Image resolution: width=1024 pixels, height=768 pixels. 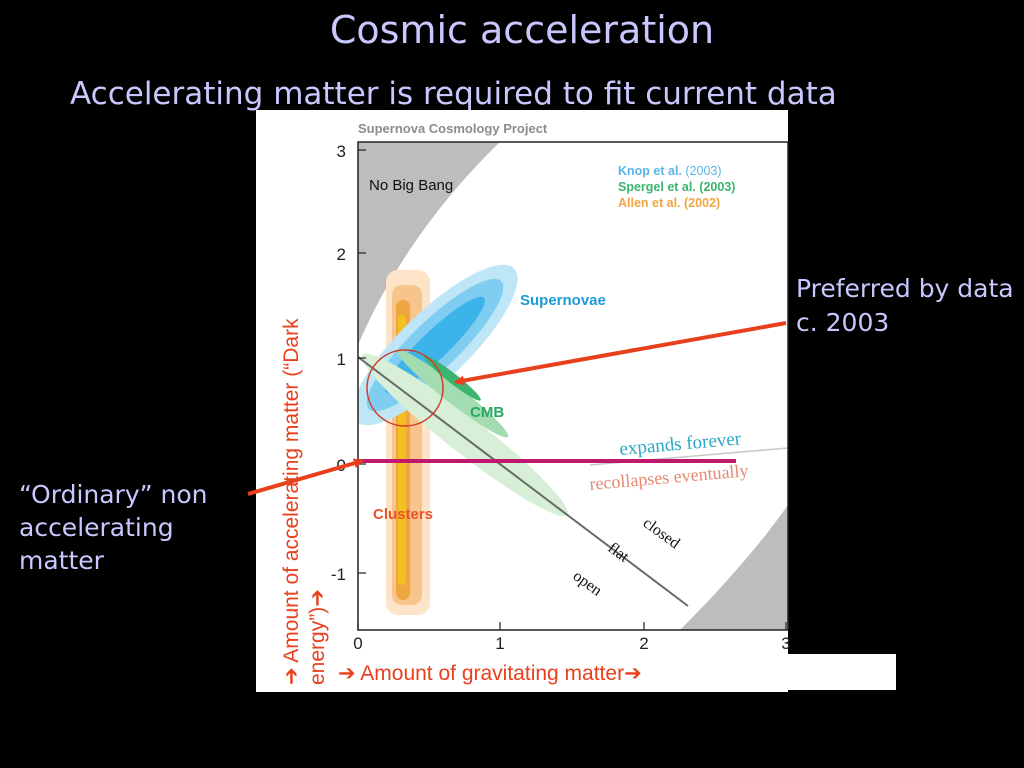 What do you see at coordinates (403, 514) in the screenshot?
I see `clusters-label: Clusters` at bounding box center [403, 514].